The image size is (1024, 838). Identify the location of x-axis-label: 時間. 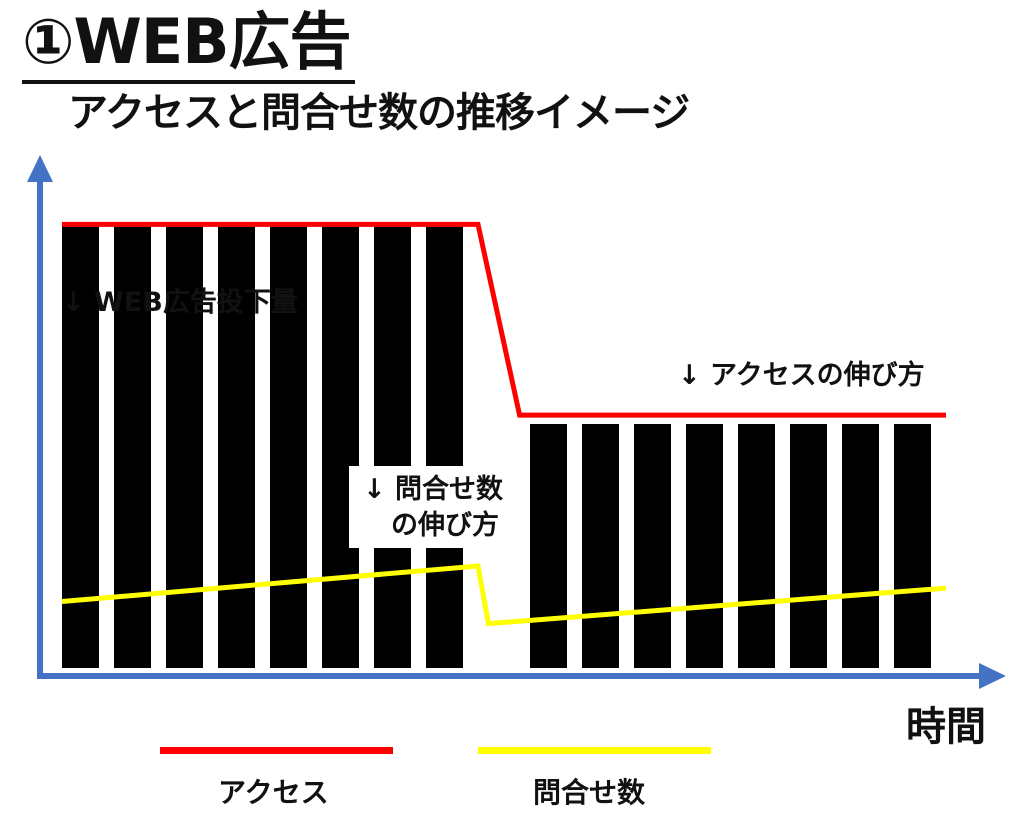
(946, 727).